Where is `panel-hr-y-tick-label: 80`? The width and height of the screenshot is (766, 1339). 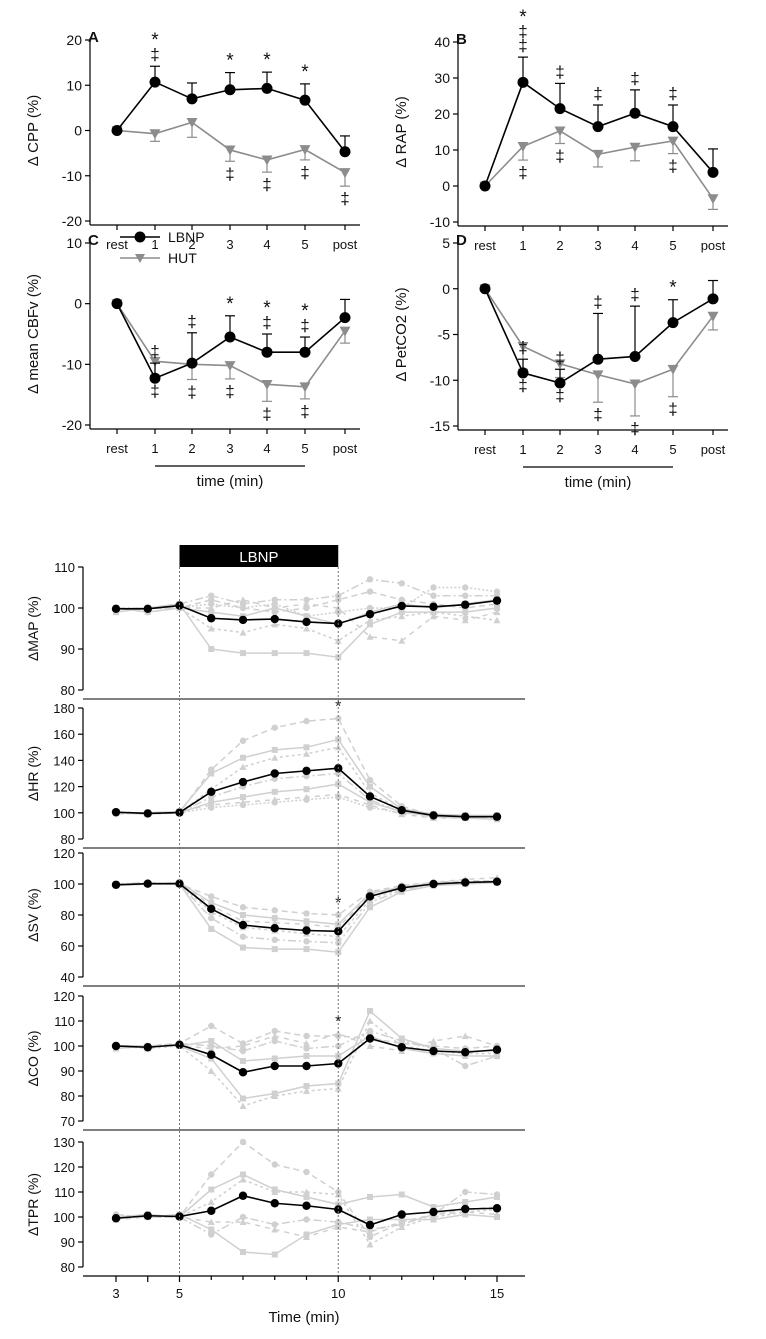 panel-hr-y-tick-label: 80 is located at coordinates (68, 839).